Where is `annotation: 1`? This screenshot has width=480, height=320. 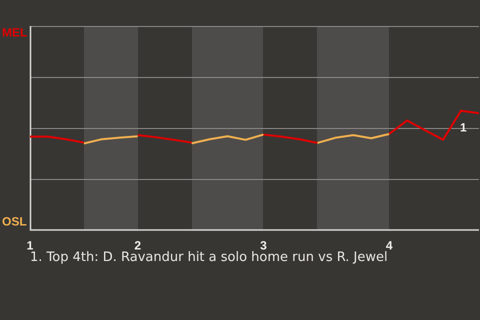 annotation: 1 is located at coordinates (464, 127).